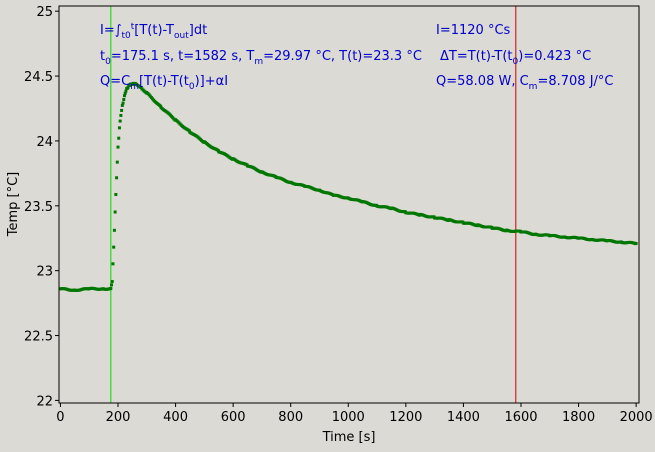 This screenshot has height=452, width=655. I want to click on y-tick-label: 22, so click(44, 401).